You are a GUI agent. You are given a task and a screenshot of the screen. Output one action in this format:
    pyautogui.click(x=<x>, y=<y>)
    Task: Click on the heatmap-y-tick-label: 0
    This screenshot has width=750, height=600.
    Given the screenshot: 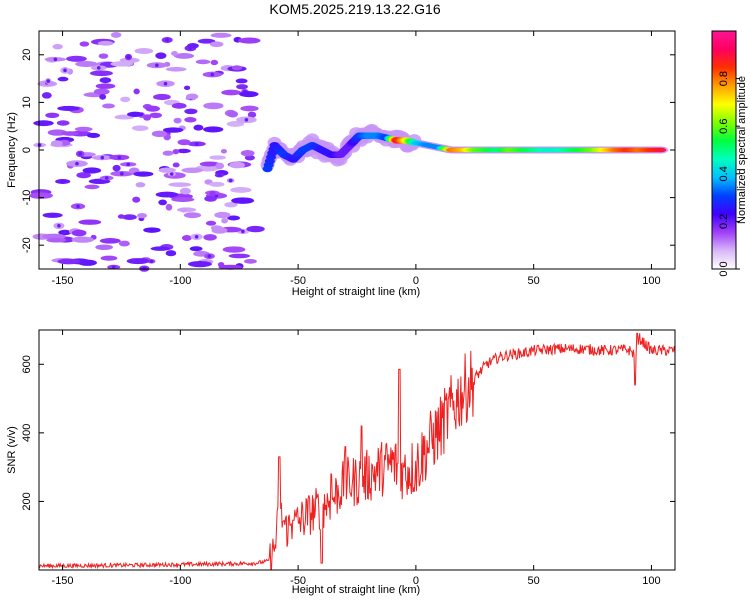 What is the action you would take?
    pyautogui.click(x=27, y=150)
    